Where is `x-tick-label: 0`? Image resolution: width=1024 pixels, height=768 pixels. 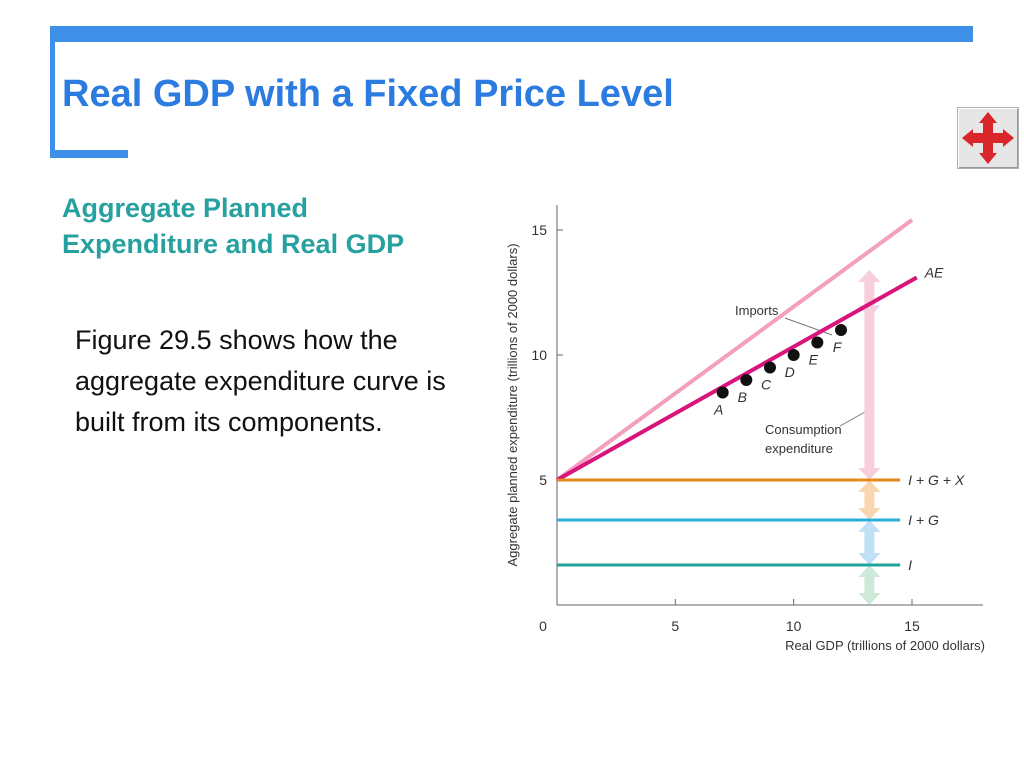 x-tick-label: 0 is located at coordinates (543, 626).